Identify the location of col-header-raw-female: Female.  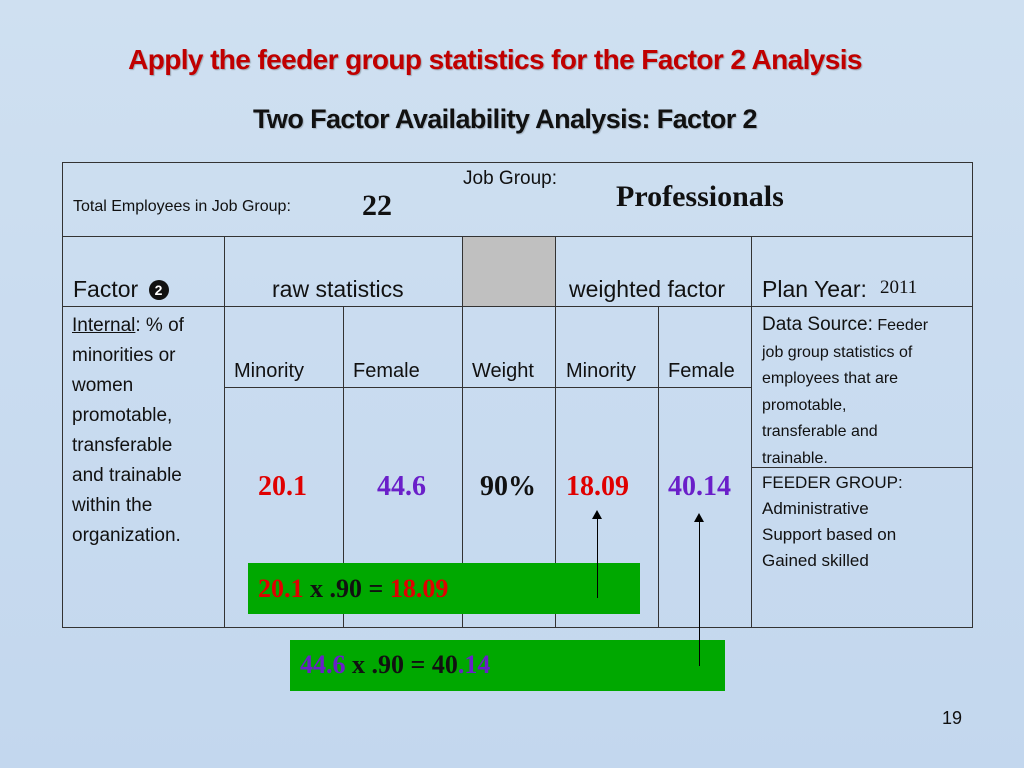
(386, 371).